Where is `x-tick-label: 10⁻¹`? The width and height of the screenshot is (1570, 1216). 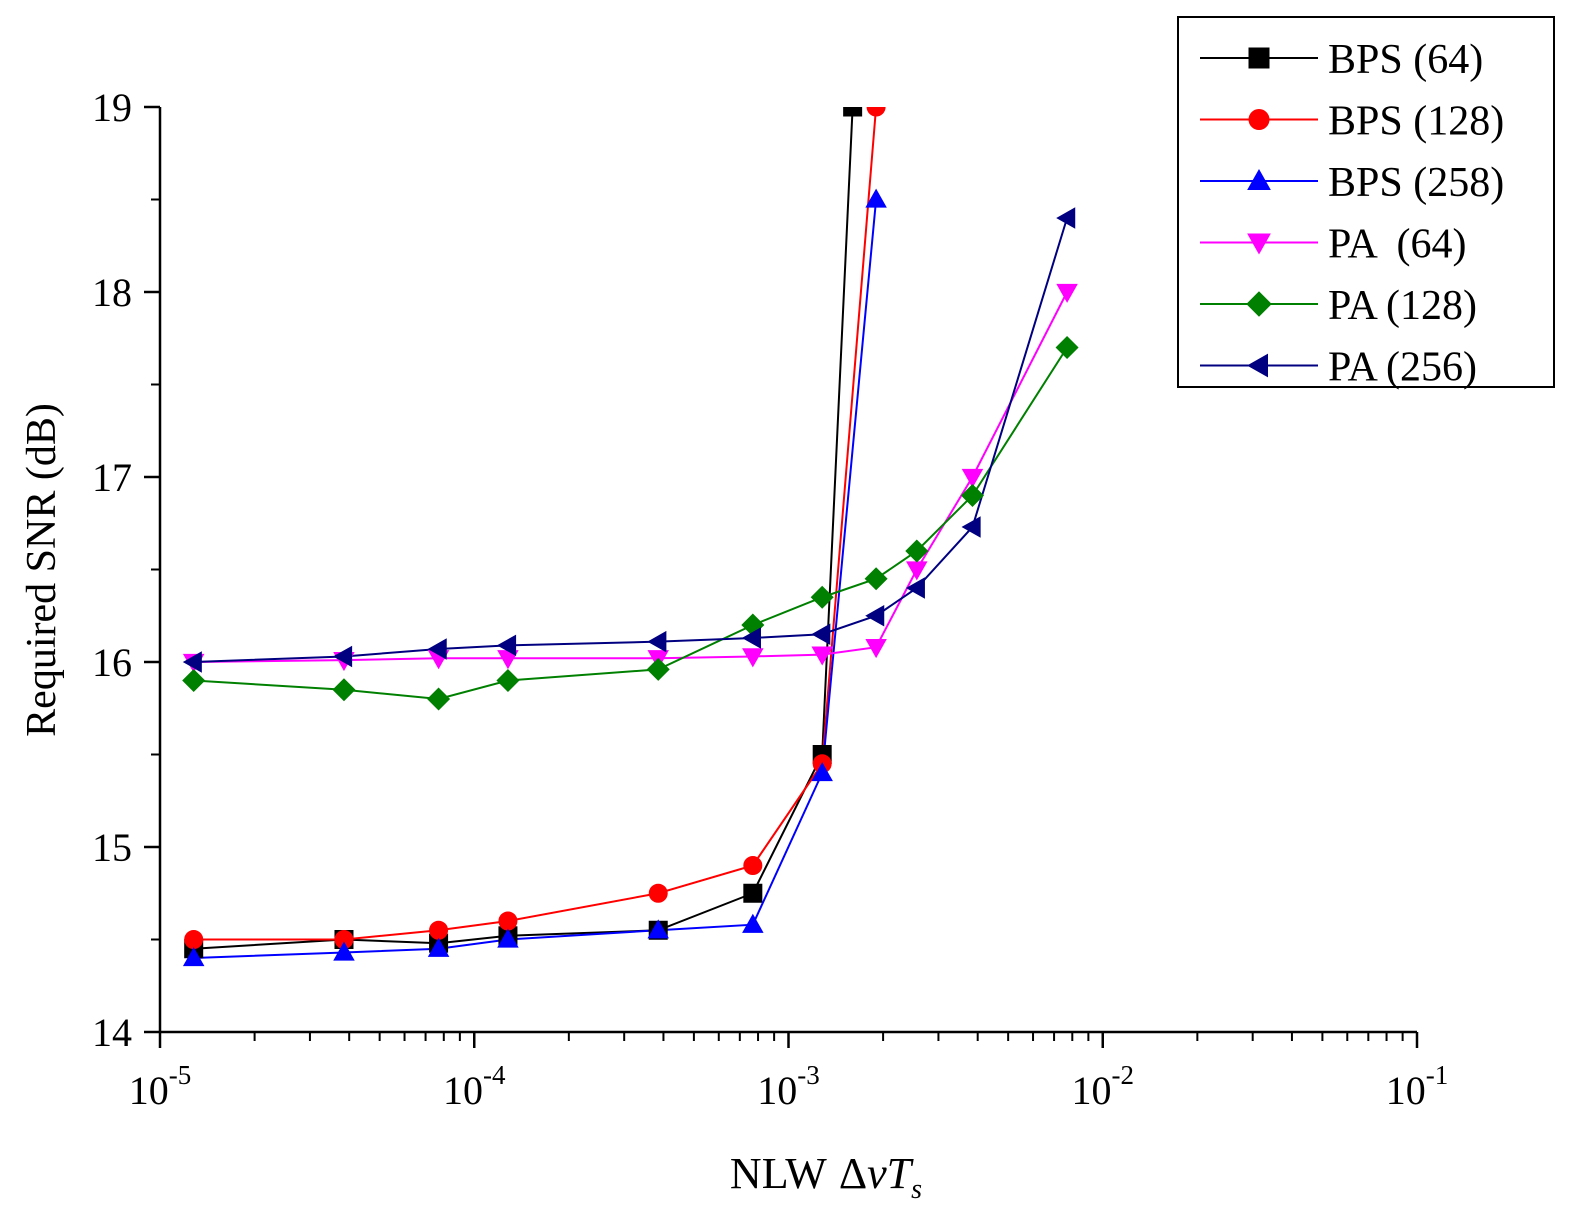
x-tick-label: 10⁻¹ is located at coordinates (1417, 1086).